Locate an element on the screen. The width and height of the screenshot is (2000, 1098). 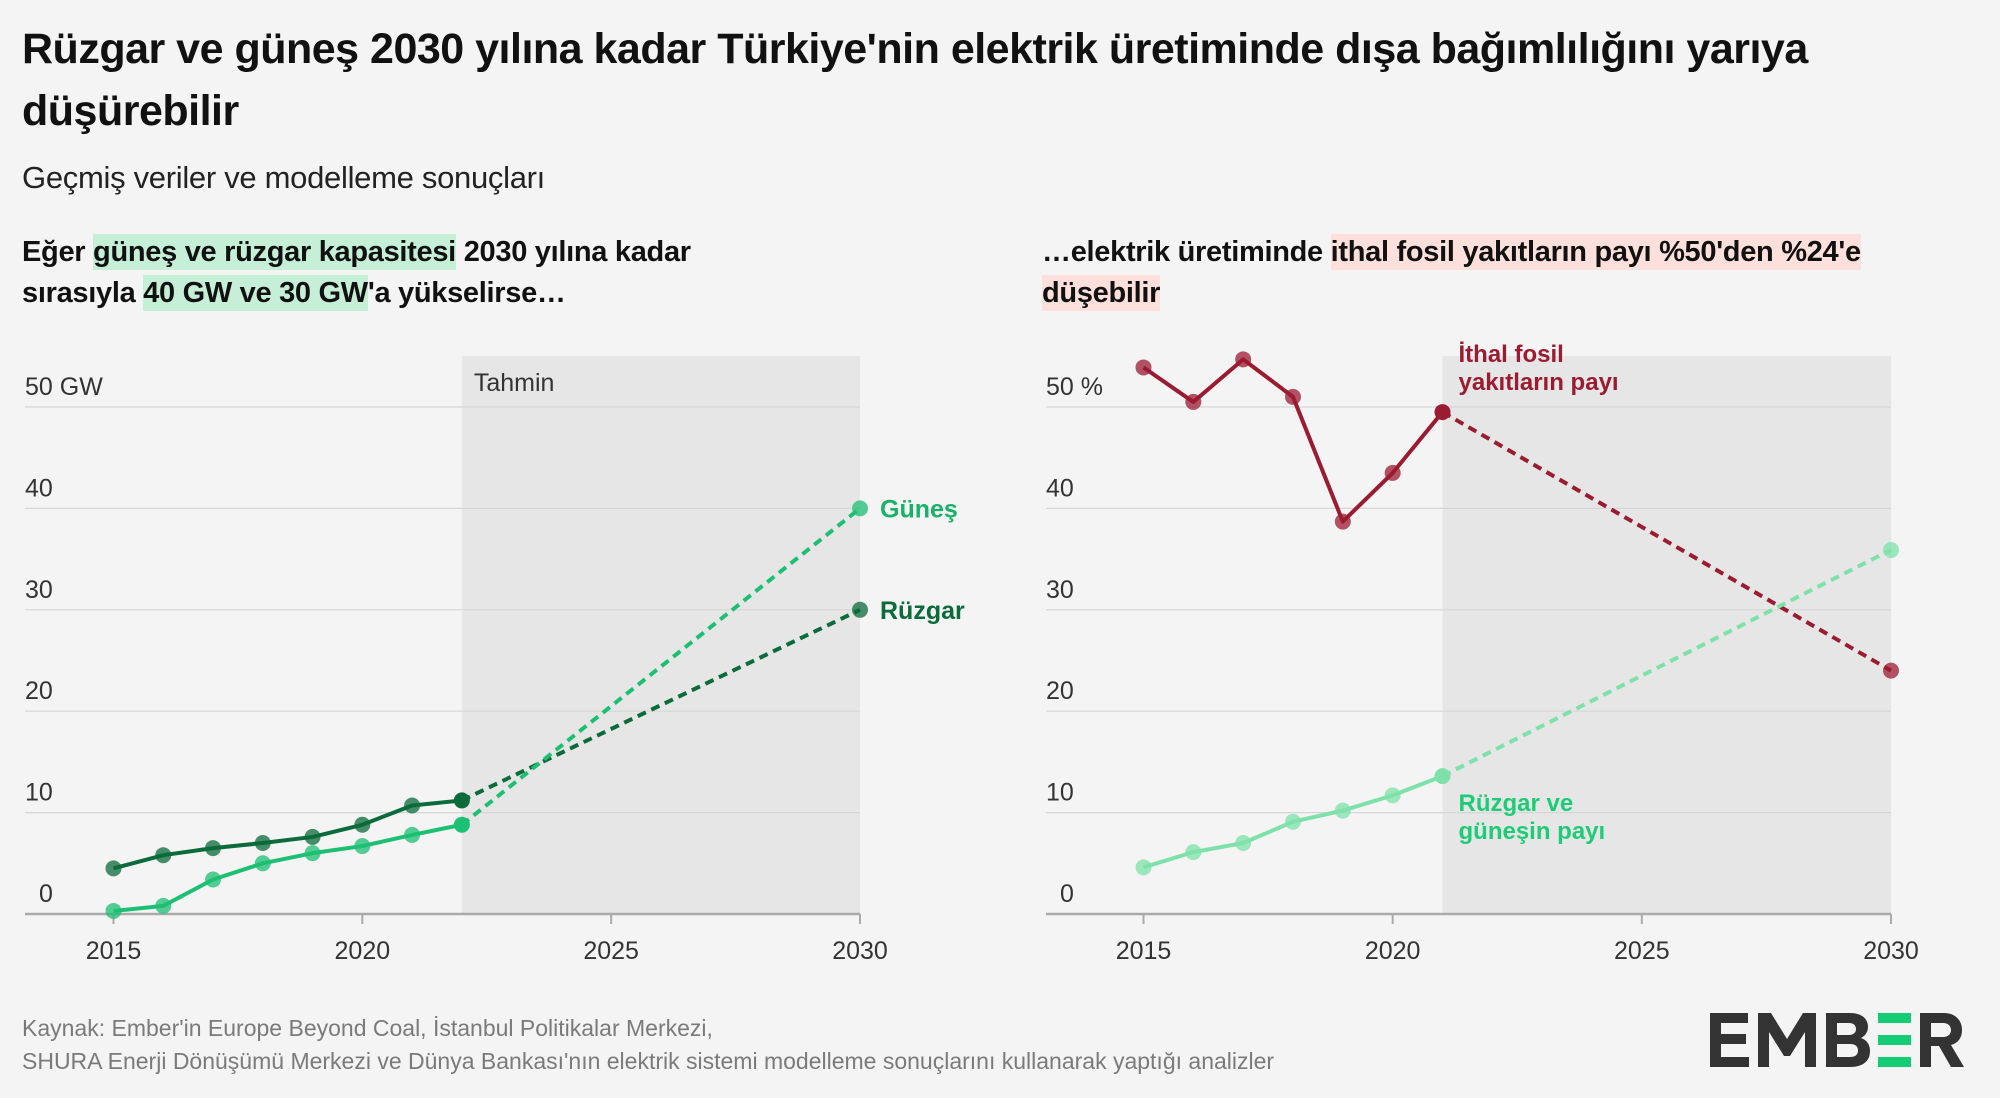
y-tick-label: 50 GW is located at coordinates (64, 387).